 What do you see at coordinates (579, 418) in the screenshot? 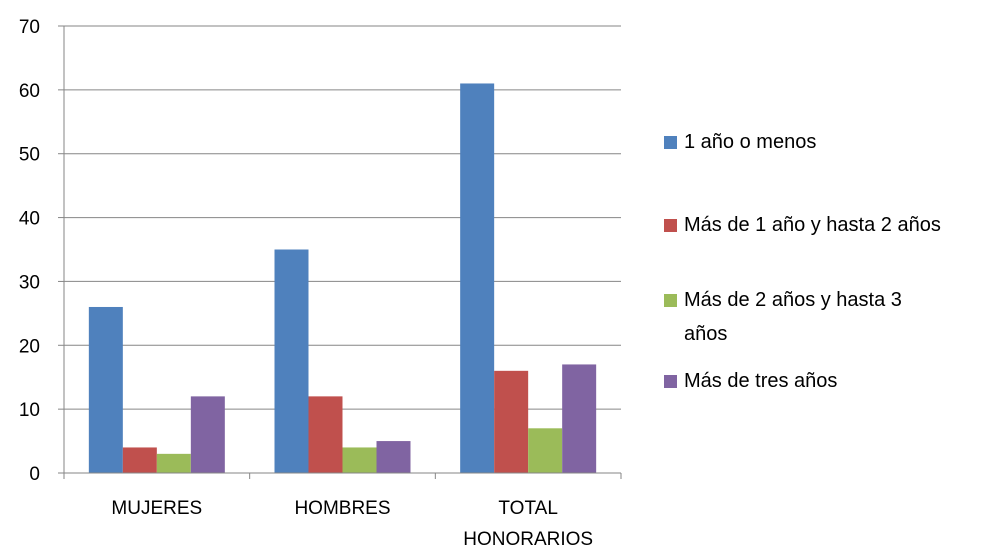
I see `bar-4-total-honorarios` at bounding box center [579, 418].